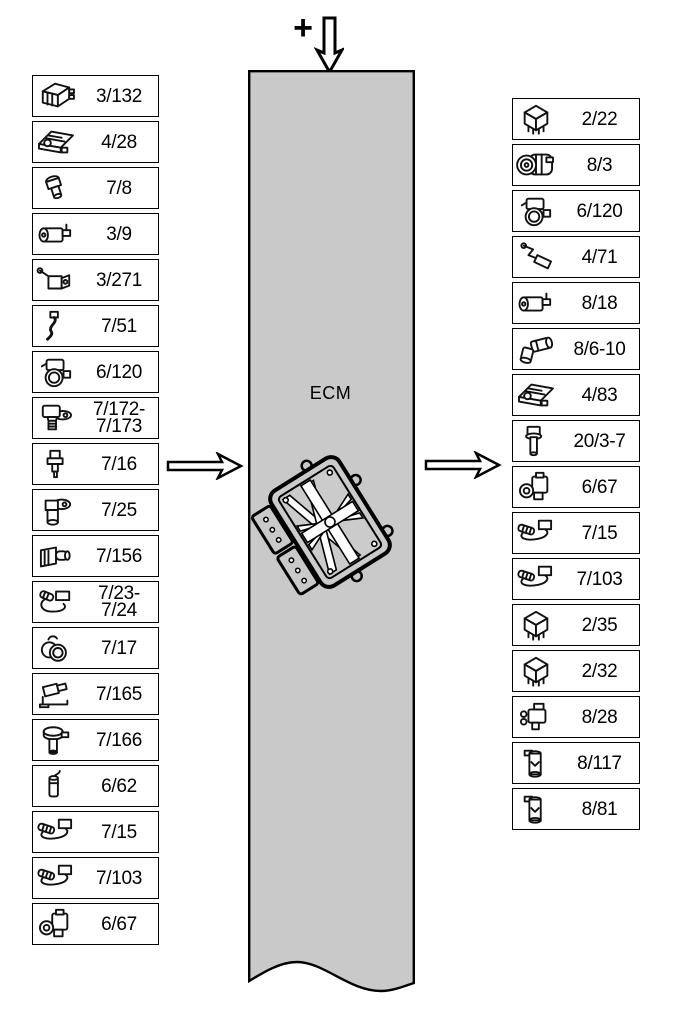 The image size is (674, 1011). Describe the element at coordinates (536, 441) in the screenshot. I see `ignition-coil-icon` at that location.